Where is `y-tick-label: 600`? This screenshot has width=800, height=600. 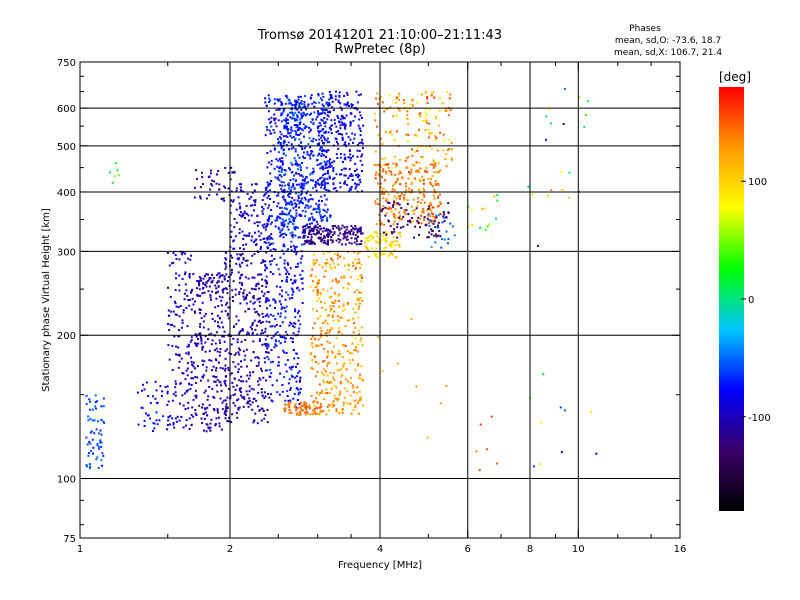 y-tick-label: 600 is located at coordinates (66, 109).